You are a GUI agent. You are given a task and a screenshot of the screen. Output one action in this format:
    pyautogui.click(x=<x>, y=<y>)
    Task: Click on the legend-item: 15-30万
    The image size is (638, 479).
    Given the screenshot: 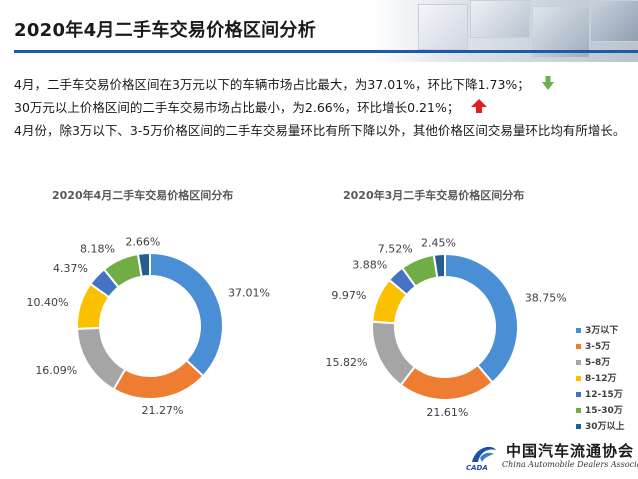 What is the action you would take?
    pyautogui.click(x=600, y=411)
    